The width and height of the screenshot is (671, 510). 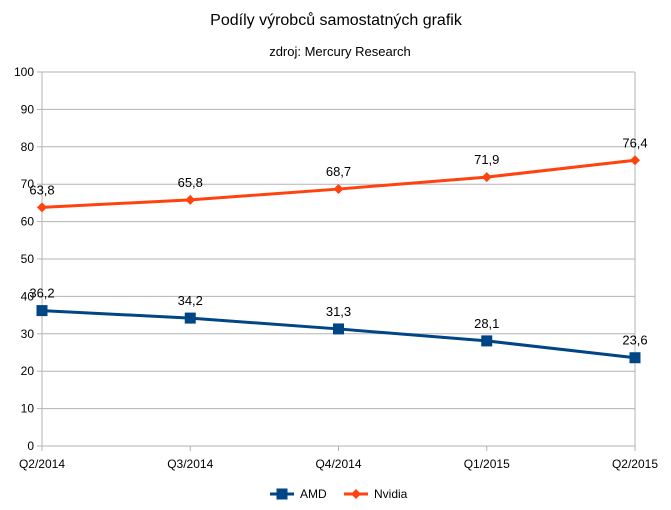 What do you see at coordinates (190, 300) in the screenshot?
I see `data-label: 34,2` at bounding box center [190, 300].